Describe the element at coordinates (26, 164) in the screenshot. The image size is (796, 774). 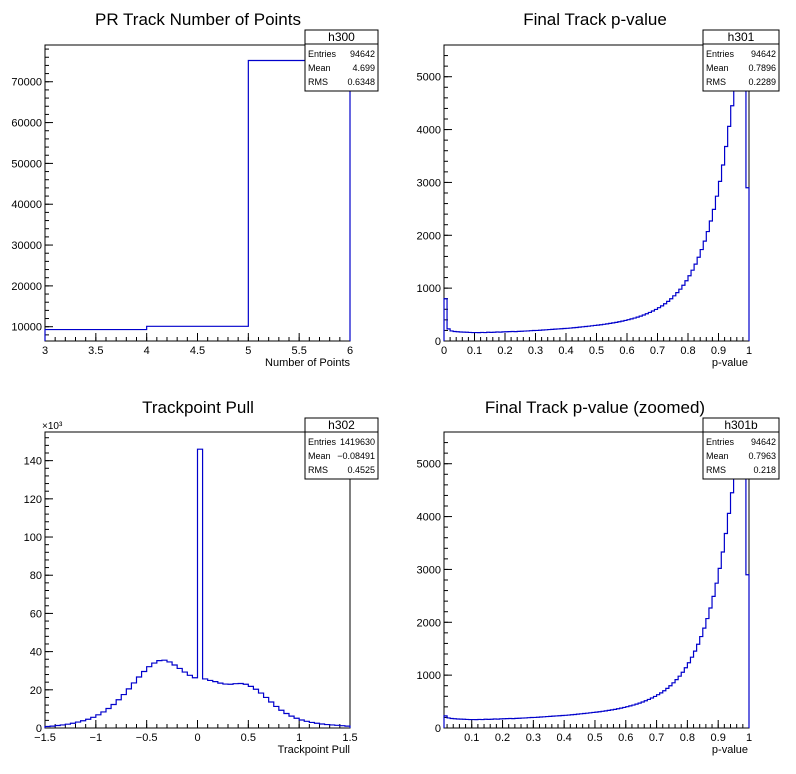
I see `y-tick-label: 50000` at that location.